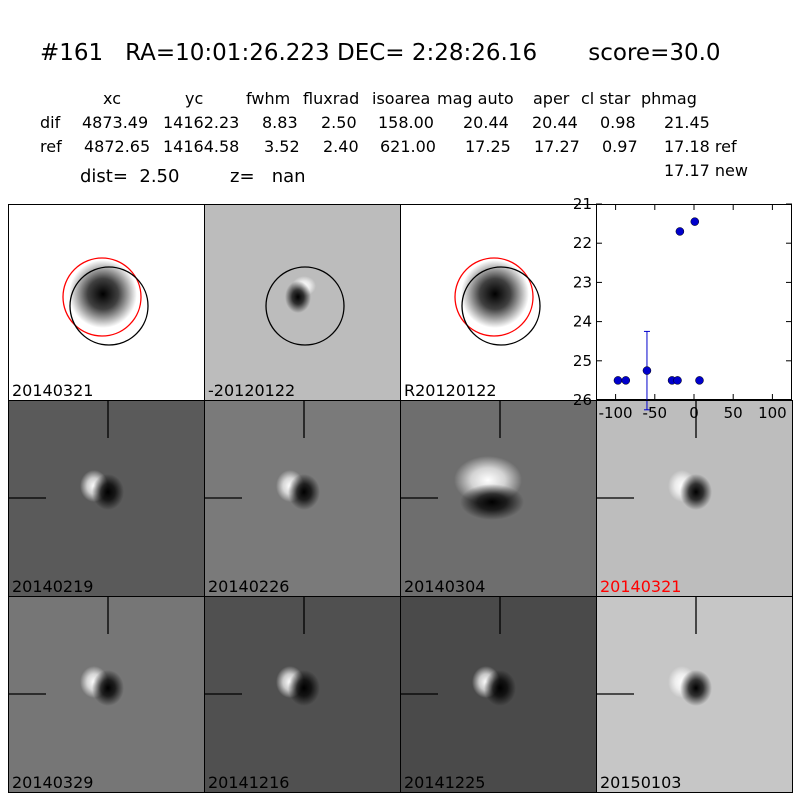 The height and width of the screenshot is (800, 800). I want to click on cutout-panel: 20140304, so click(498, 498).